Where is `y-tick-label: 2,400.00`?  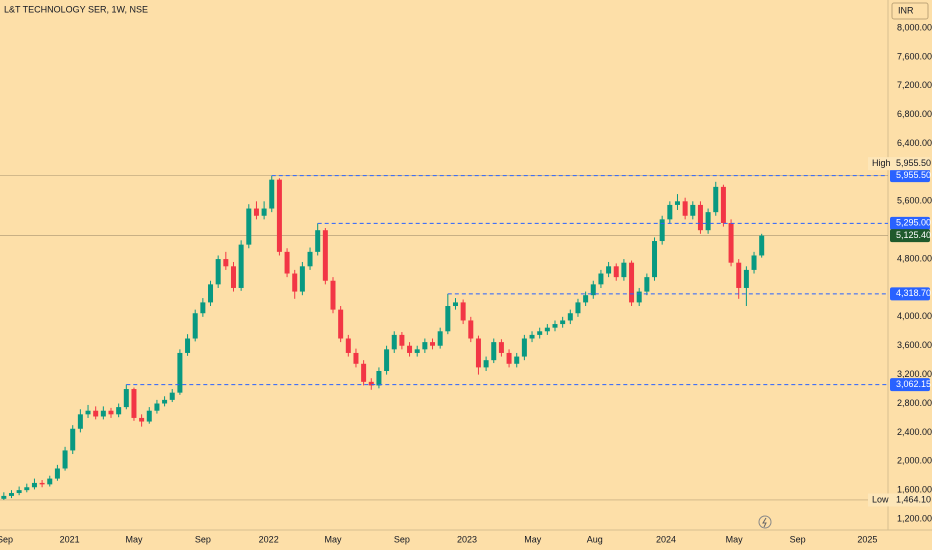
y-tick-label: 2,400.00 is located at coordinates (914, 432).